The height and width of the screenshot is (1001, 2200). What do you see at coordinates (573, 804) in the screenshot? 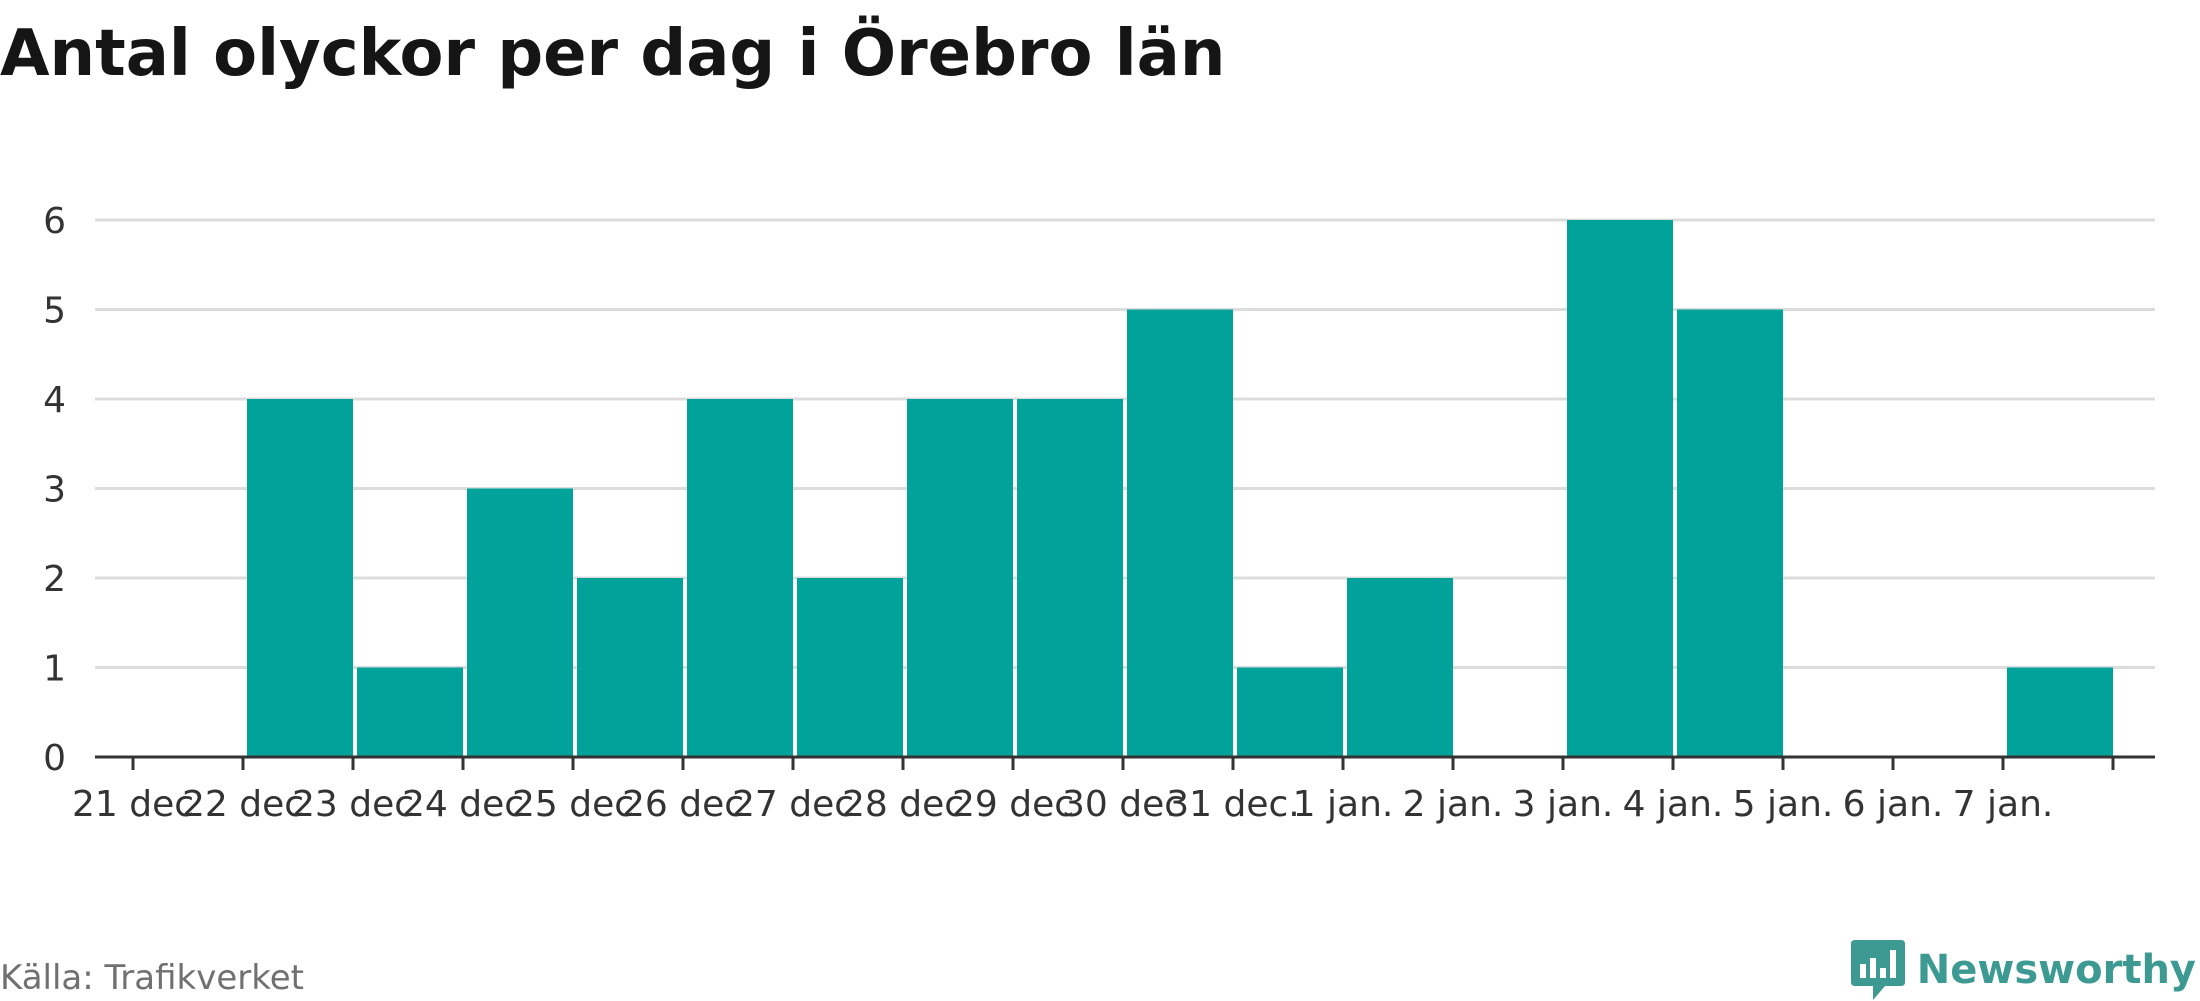
I see `x-tick-label: 25 dec` at bounding box center [573, 804].